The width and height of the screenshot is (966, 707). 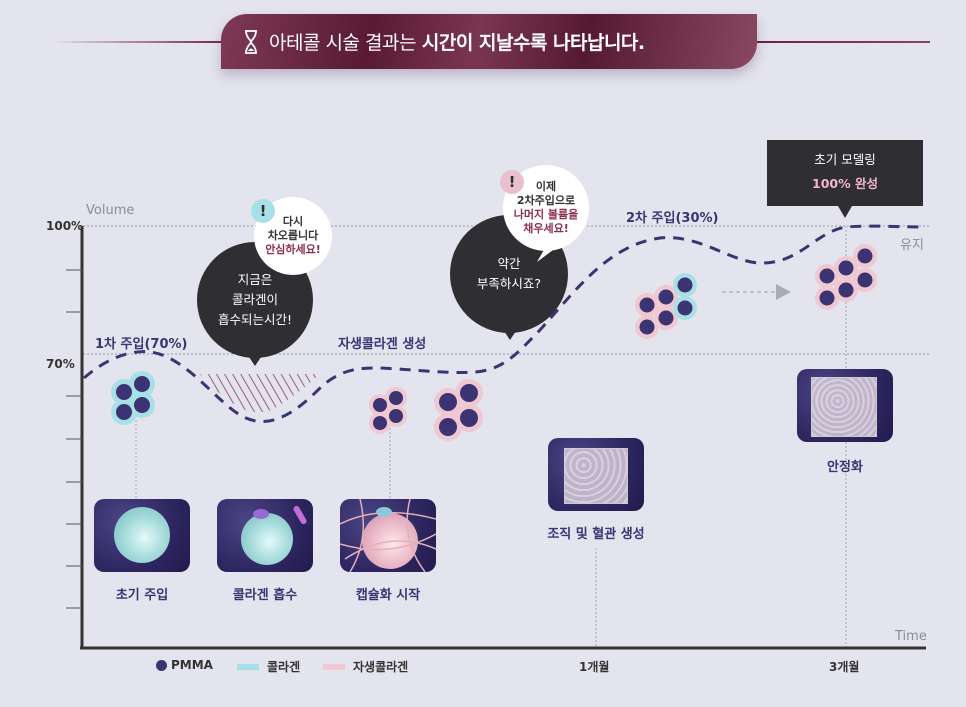 I want to click on collagen-swatch-icon, so click(x=248, y=666).